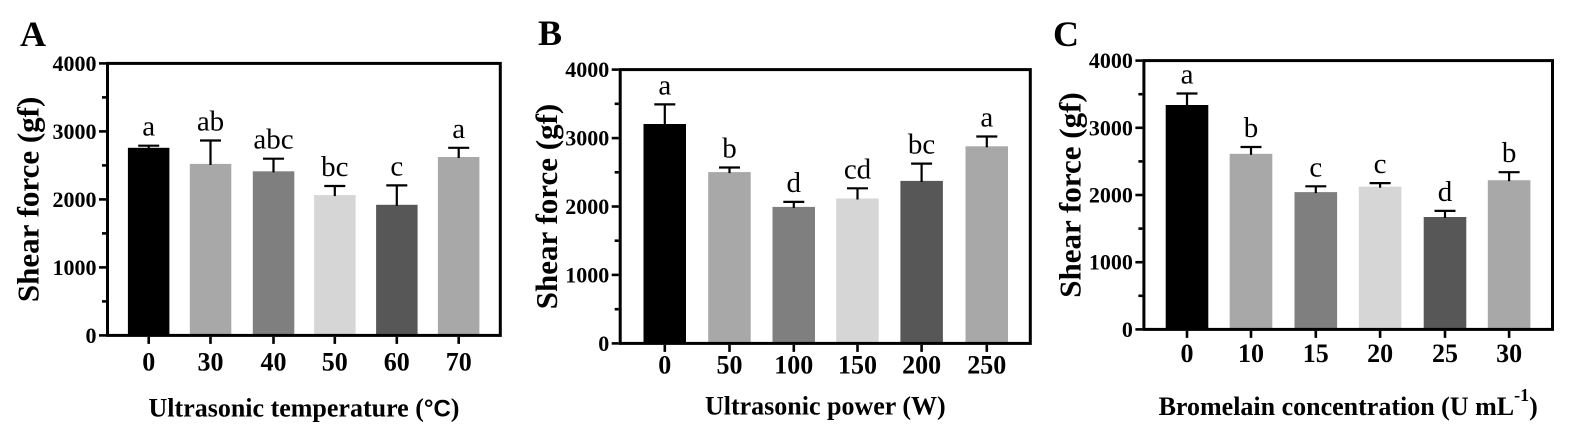 This screenshot has height=448, width=1570. Describe the element at coordinates (1445, 353) in the screenshot. I see `svg-text: 25` at that location.